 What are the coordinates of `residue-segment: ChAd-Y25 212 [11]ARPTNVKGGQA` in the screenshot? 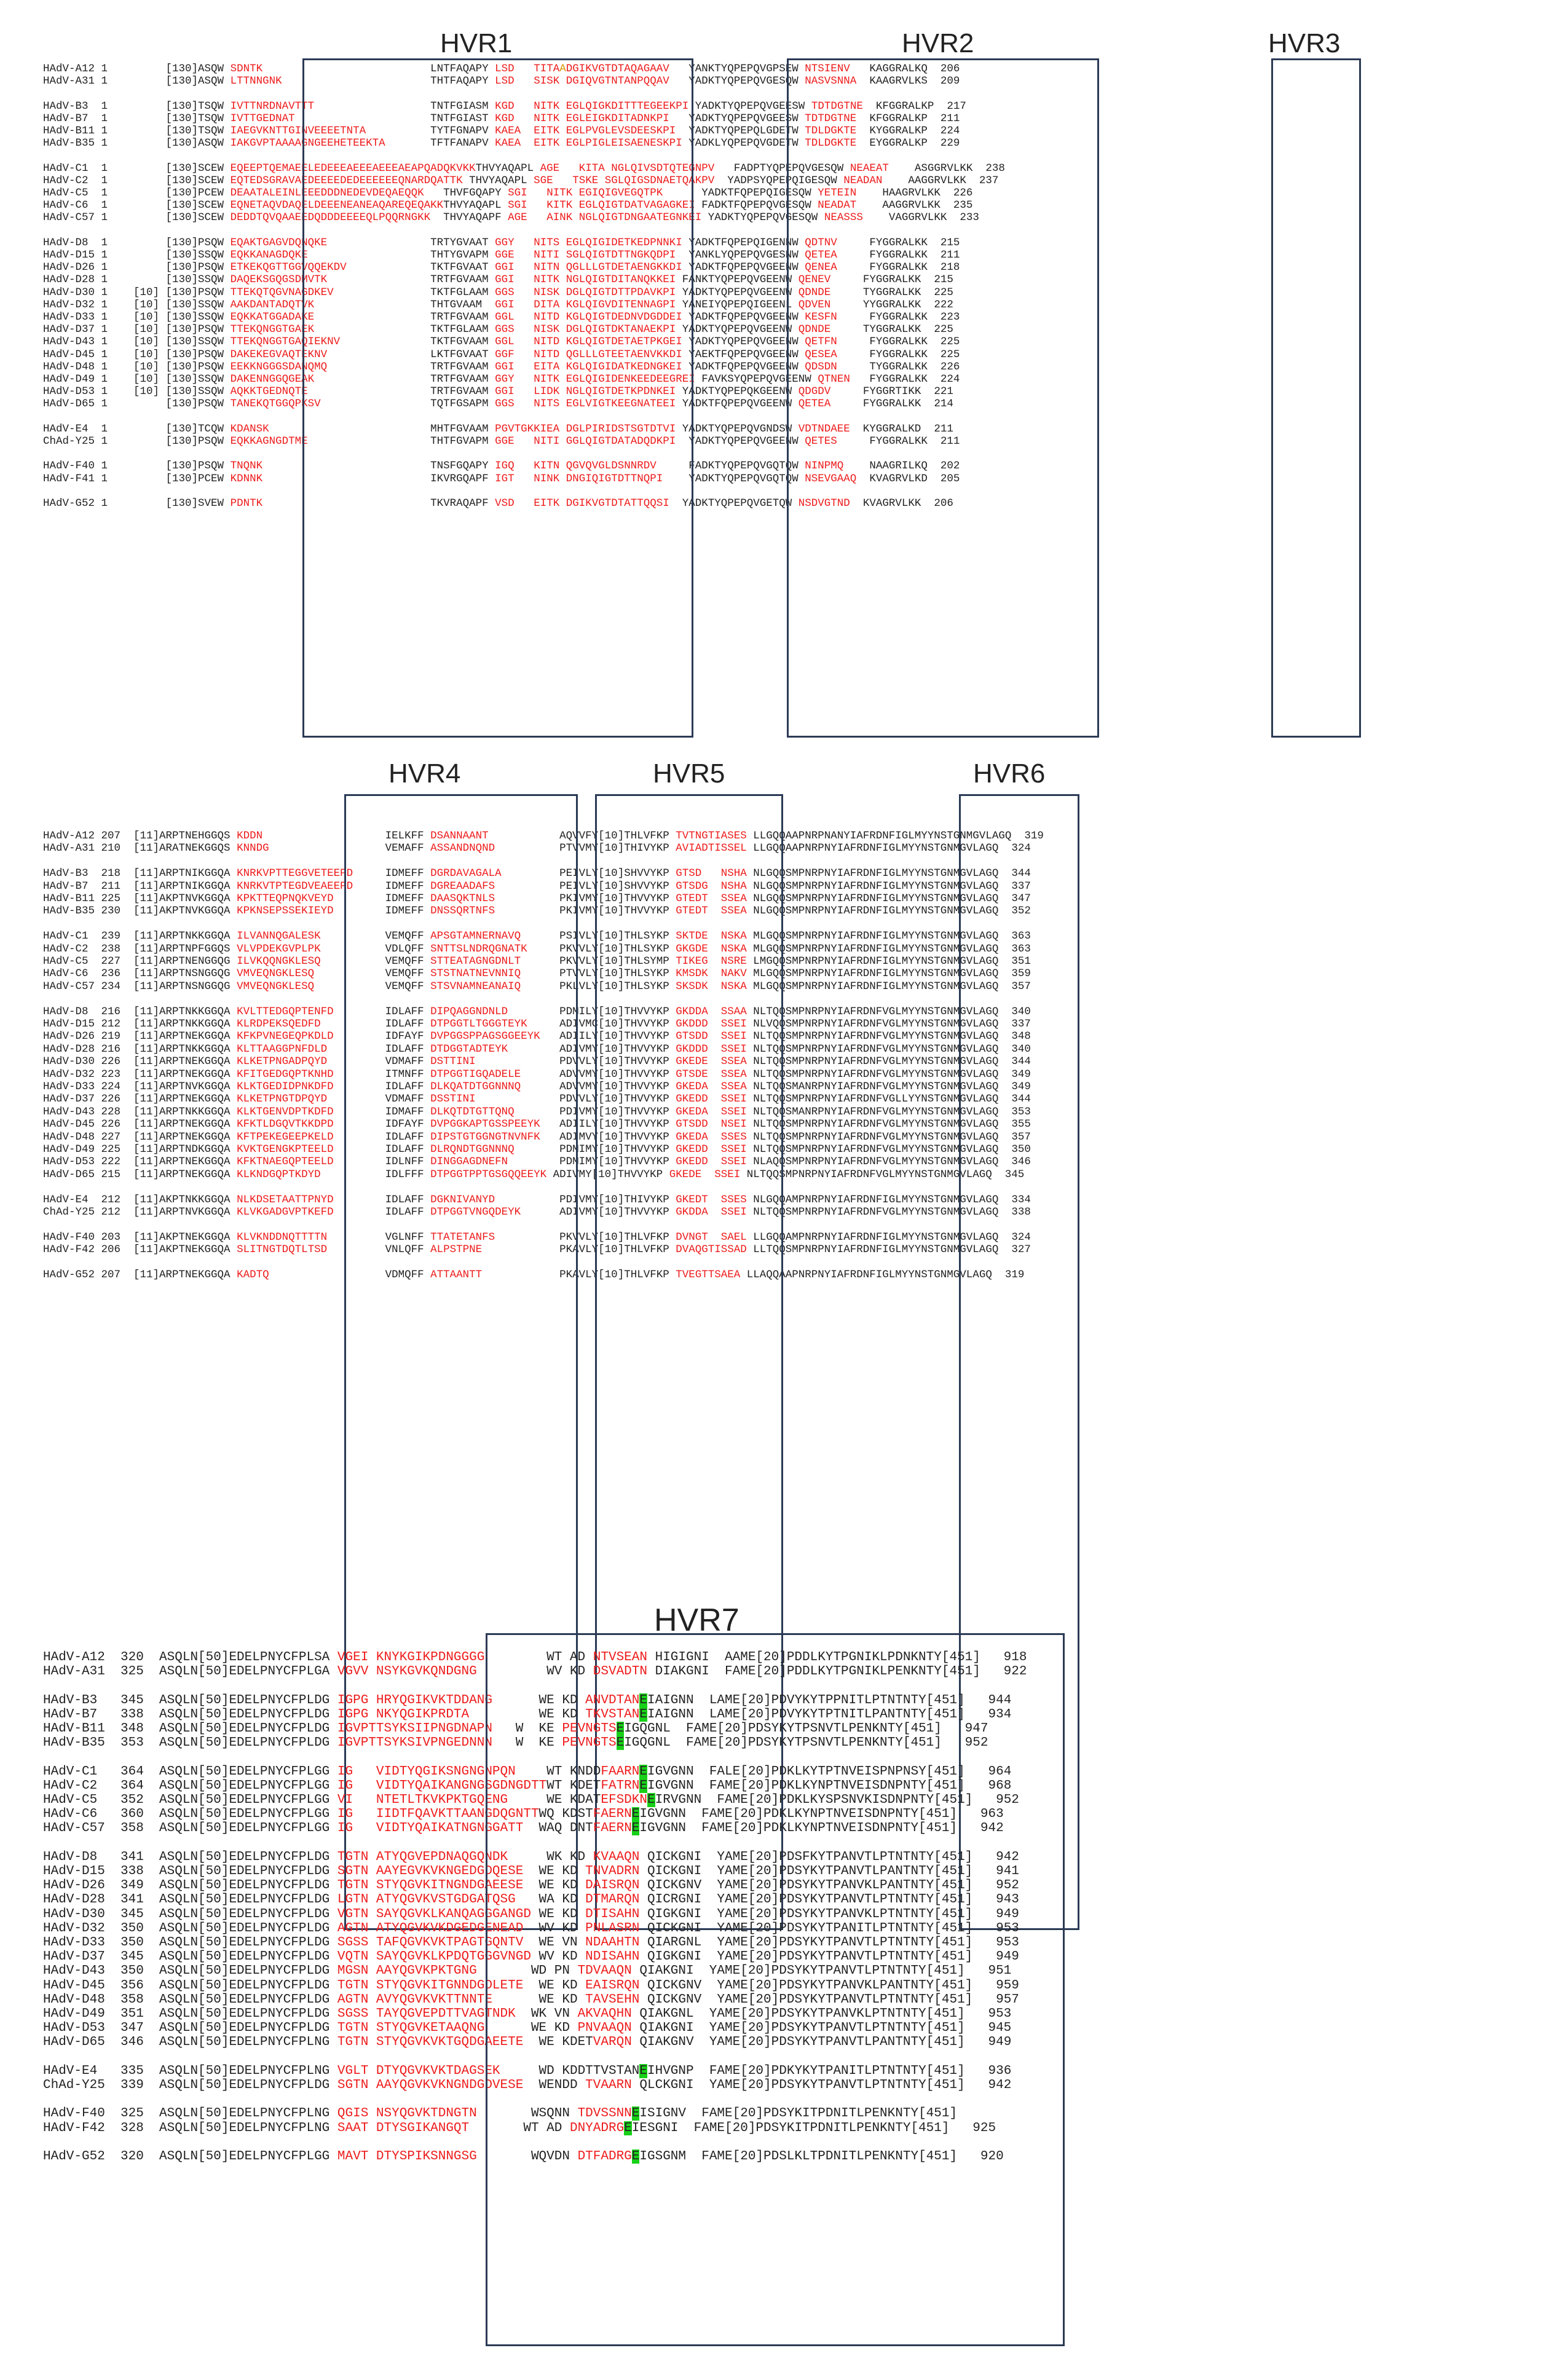 It's located at (140, 1212).